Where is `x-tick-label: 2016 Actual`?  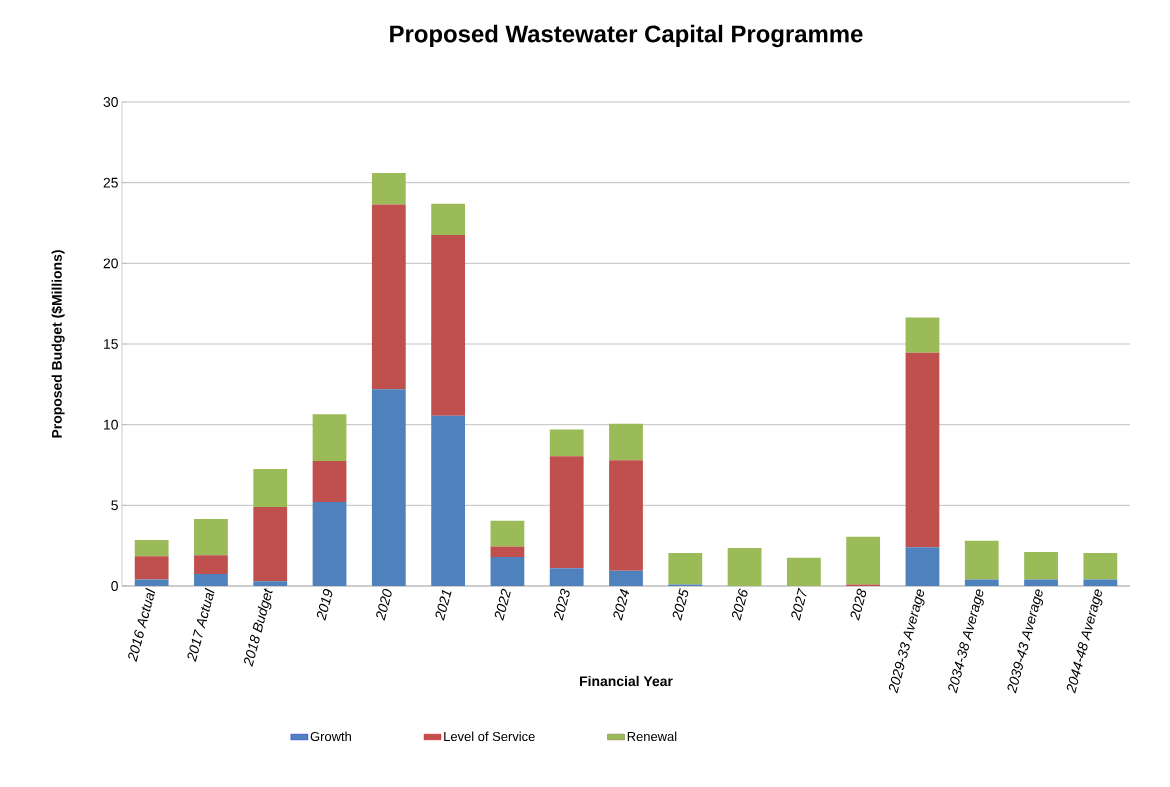
x-tick-label: 2016 Actual is located at coordinates (142, 624).